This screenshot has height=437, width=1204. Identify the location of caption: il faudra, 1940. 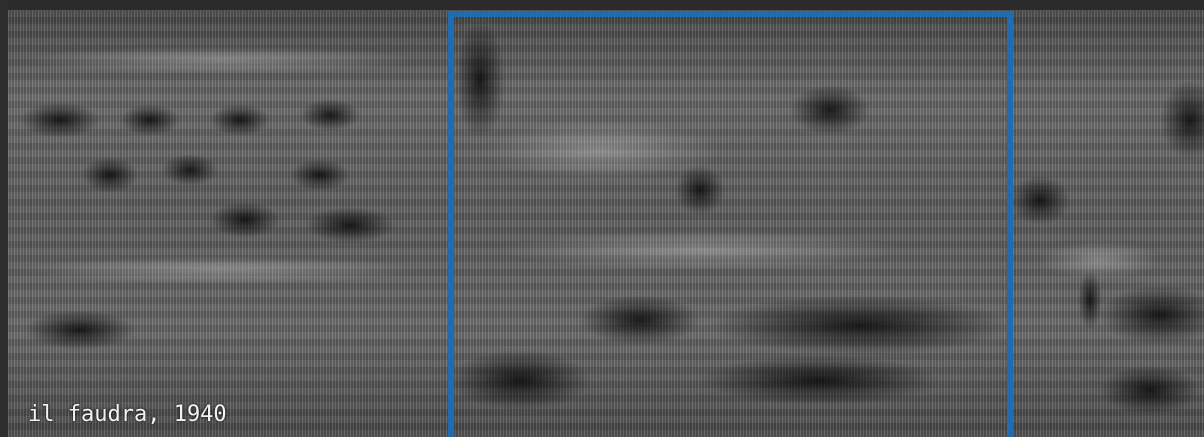
(127, 414).